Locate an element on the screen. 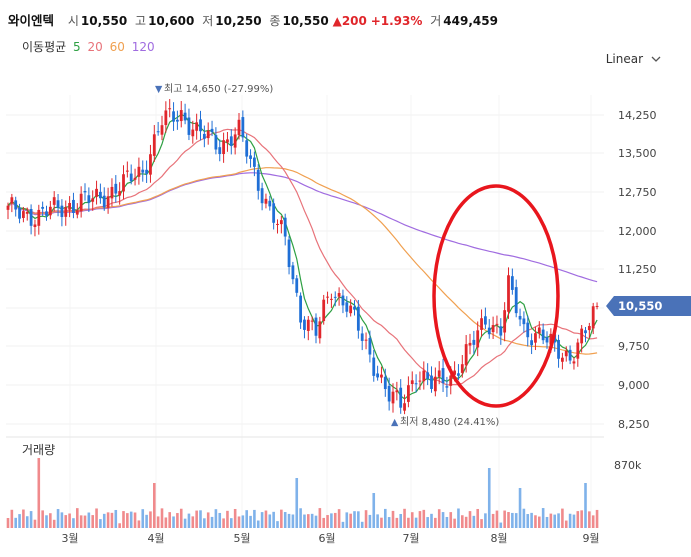  moving-average-legend: 이동평균 5 20 60 120 is located at coordinates (90, 46).